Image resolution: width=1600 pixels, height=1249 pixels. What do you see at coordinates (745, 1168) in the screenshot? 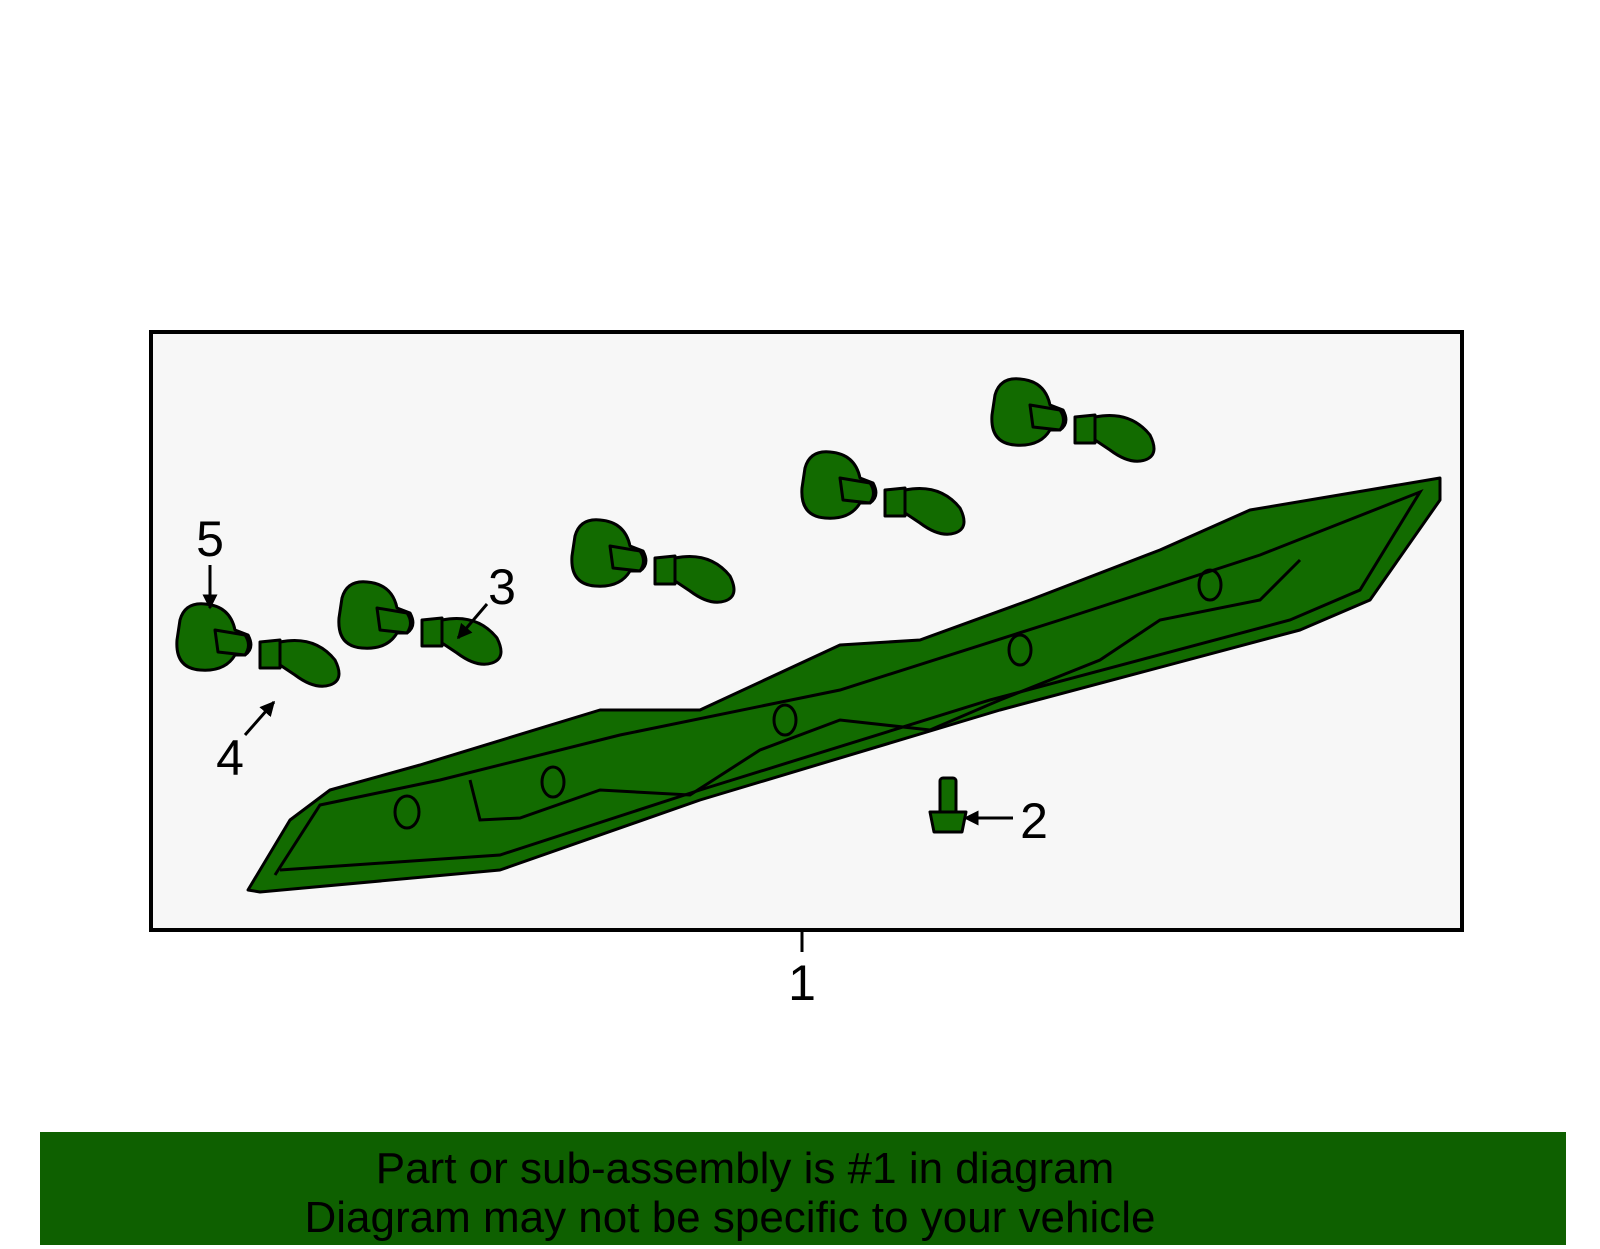
I see `banner-text: Part or sub-assembly is #1 in diagram` at bounding box center [745, 1168].